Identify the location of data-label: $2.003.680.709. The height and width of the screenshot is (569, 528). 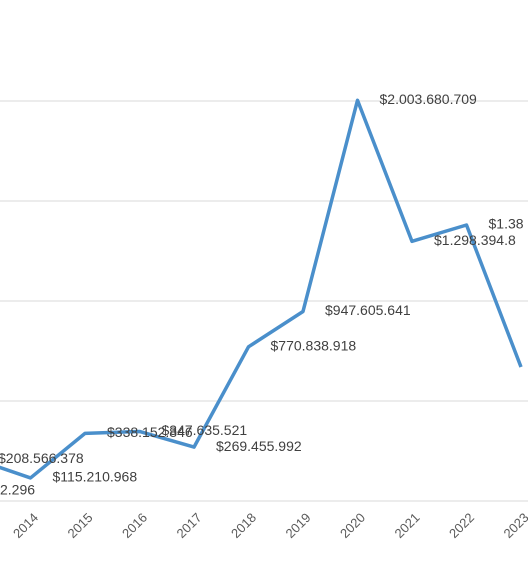
(429, 99).